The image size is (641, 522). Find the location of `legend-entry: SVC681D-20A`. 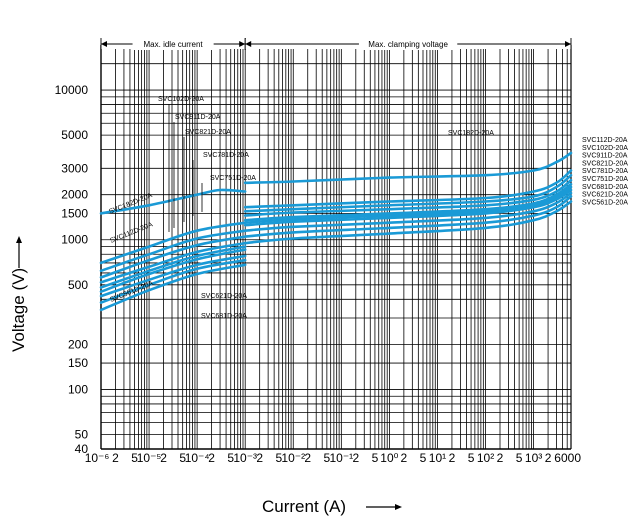

legend-entry: SVC681D-20A is located at coordinates (605, 187).